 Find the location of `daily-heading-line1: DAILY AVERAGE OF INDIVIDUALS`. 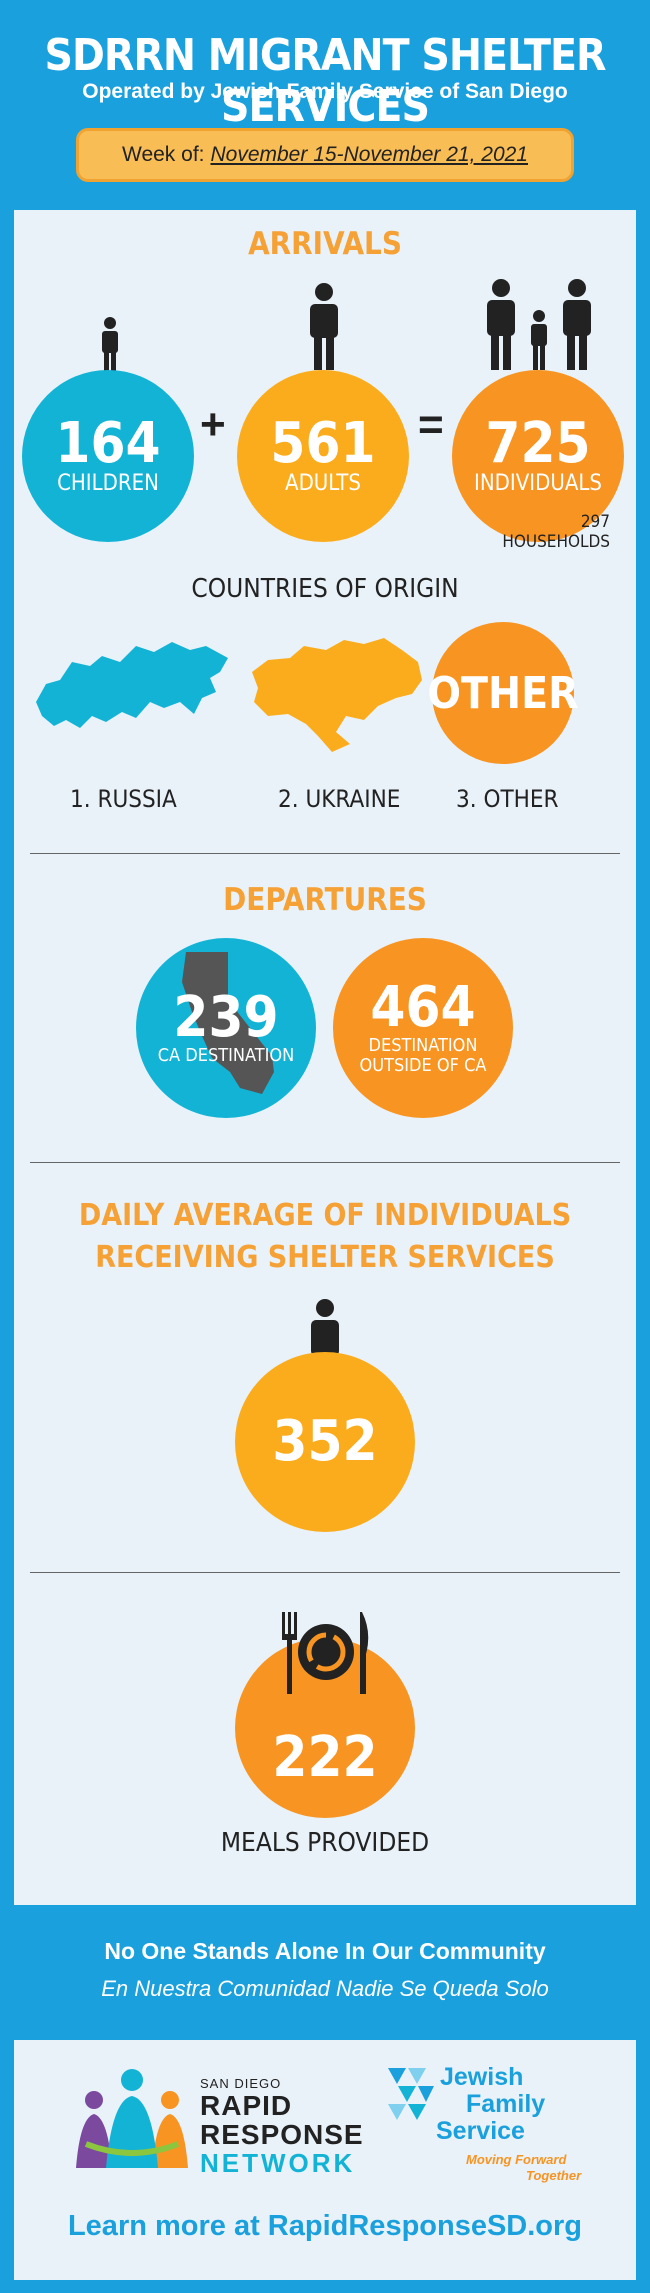

daily-heading-line1: DAILY AVERAGE OF INDIVIDUALS is located at coordinates (325, 1215).